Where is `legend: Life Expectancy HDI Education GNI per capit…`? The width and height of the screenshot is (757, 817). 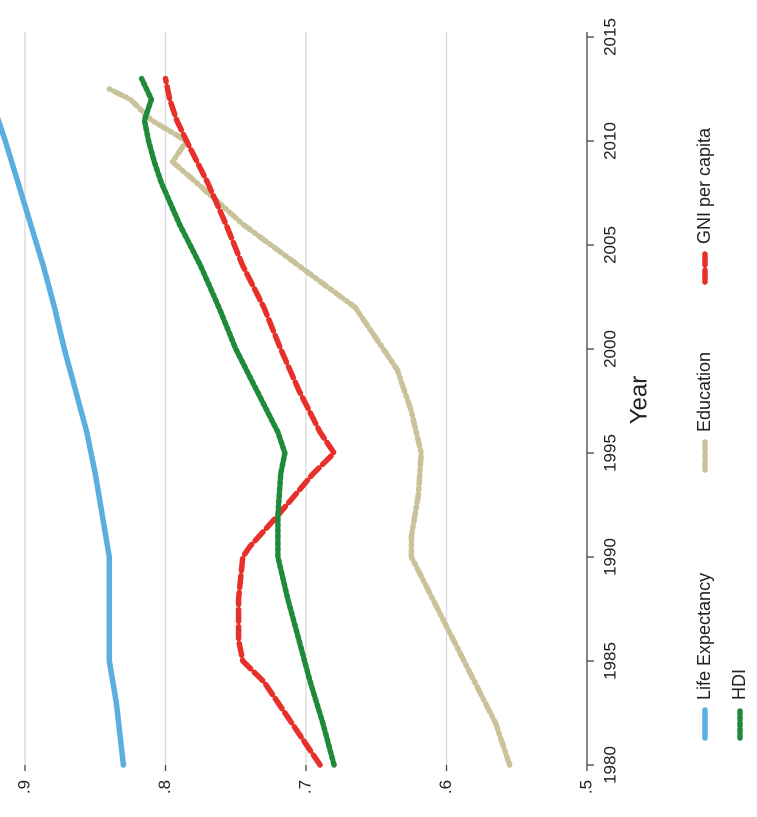 legend: Life Expectancy HDI Education GNI per capit… is located at coordinates (721, 434).